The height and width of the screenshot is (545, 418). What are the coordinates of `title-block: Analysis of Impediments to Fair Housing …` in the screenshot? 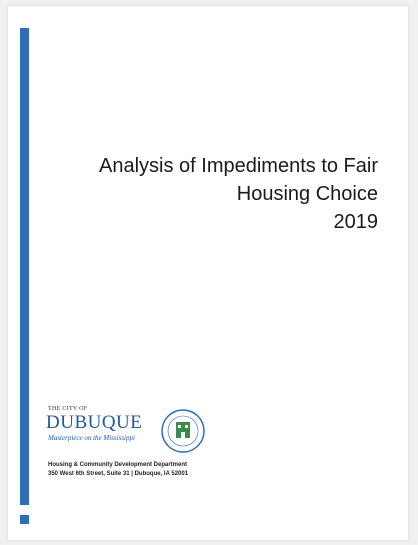 It's located at (238, 194).